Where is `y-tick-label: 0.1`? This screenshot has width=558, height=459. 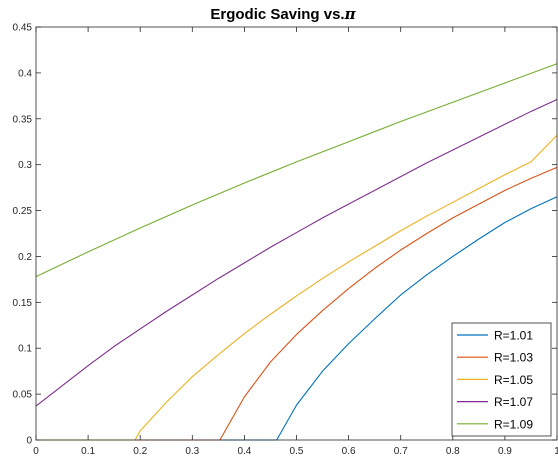
y-tick-label: 0.1 is located at coordinates (25, 349).